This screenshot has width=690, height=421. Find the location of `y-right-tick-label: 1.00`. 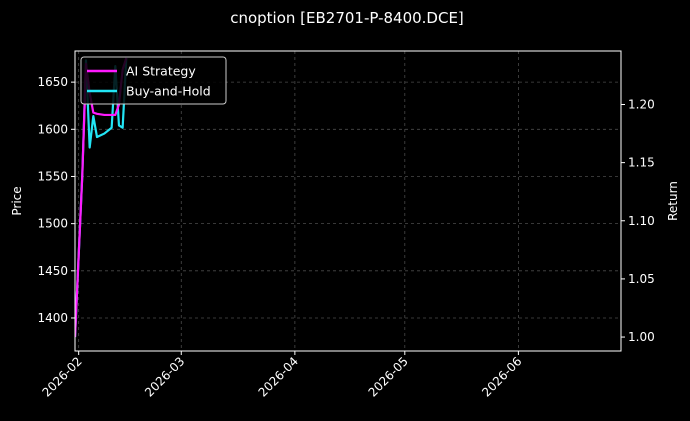

y-right-tick-label: 1.00 is located at coordinates (641, 337).